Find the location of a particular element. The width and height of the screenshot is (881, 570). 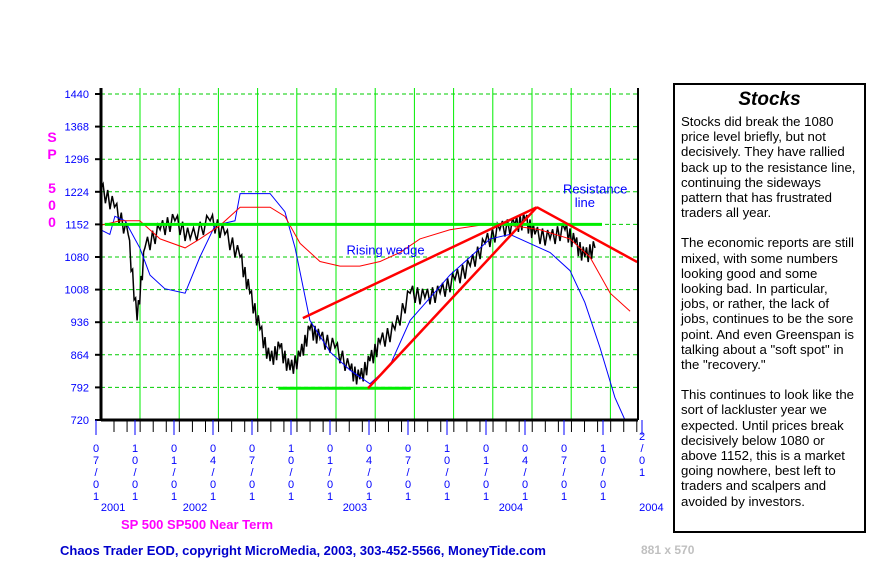

y-tick-label: 1440 is located at coordinates (77, 95).